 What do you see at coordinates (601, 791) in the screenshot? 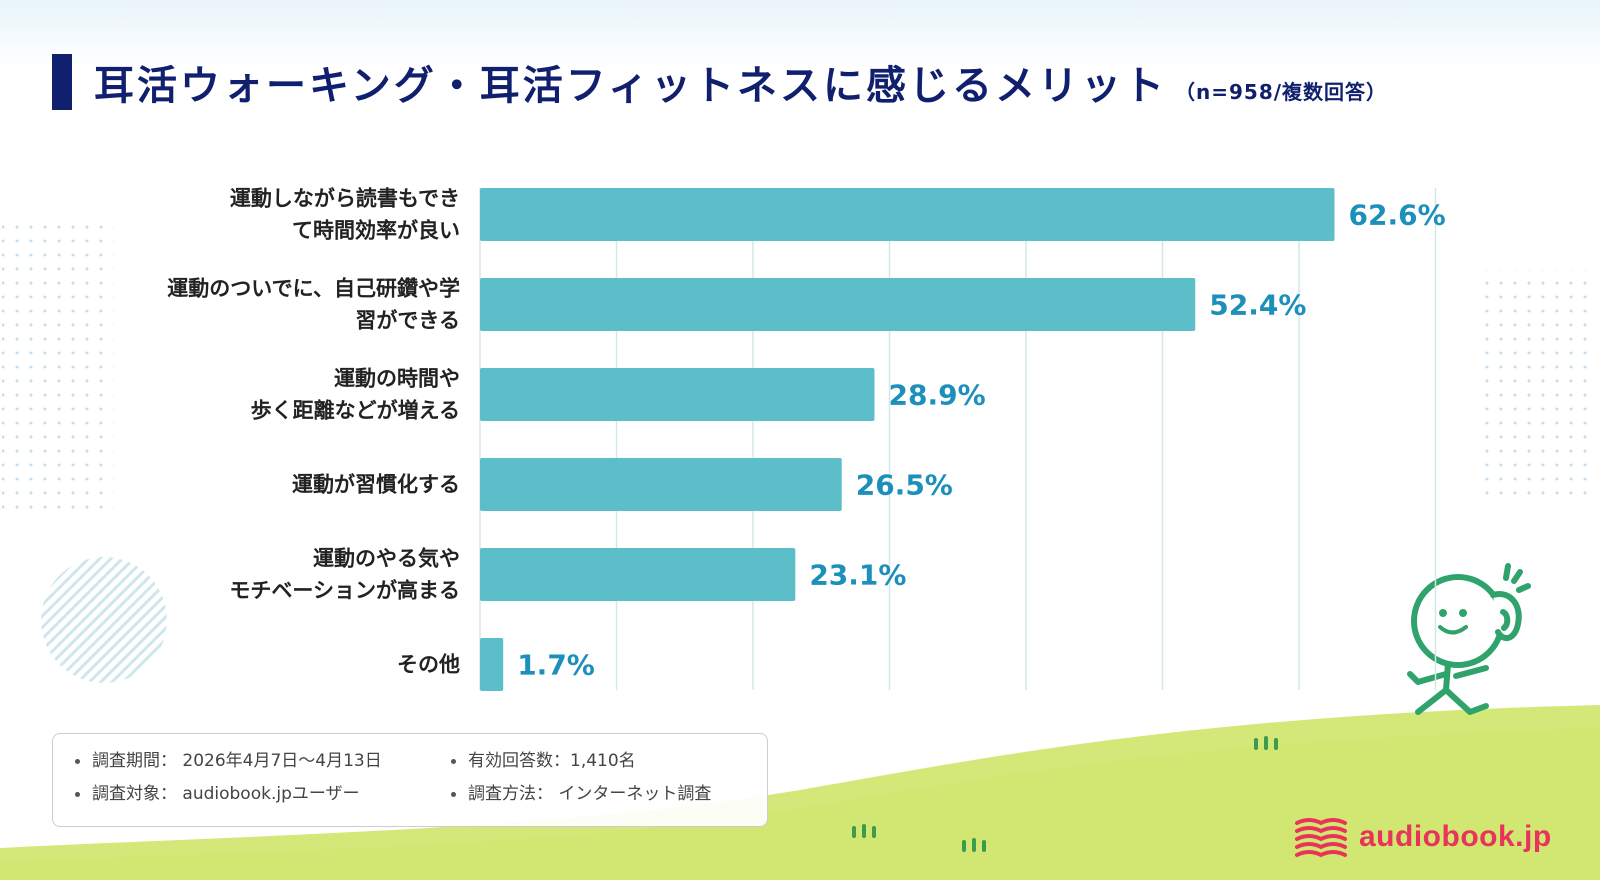
I see `info-method: 調査方法： インターネット調査` at bounding box center [601, 791].